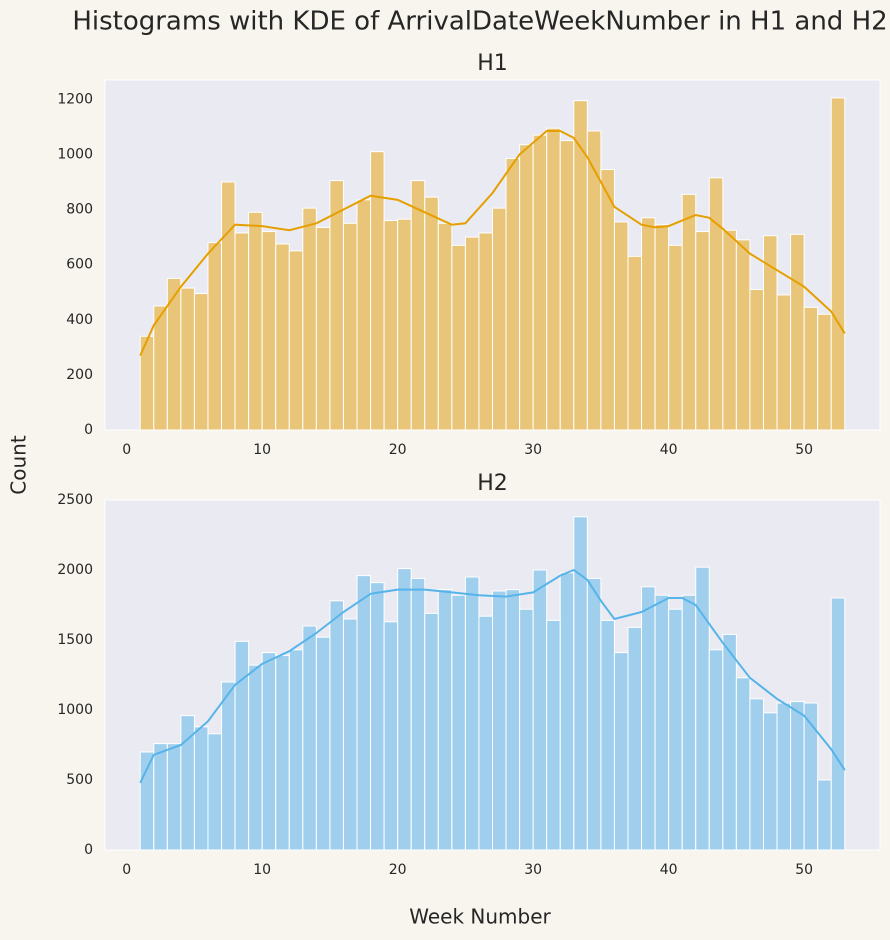 This screenshot has width=890, height=940. I want to click on subplot-title: H1, so click(492, 63).